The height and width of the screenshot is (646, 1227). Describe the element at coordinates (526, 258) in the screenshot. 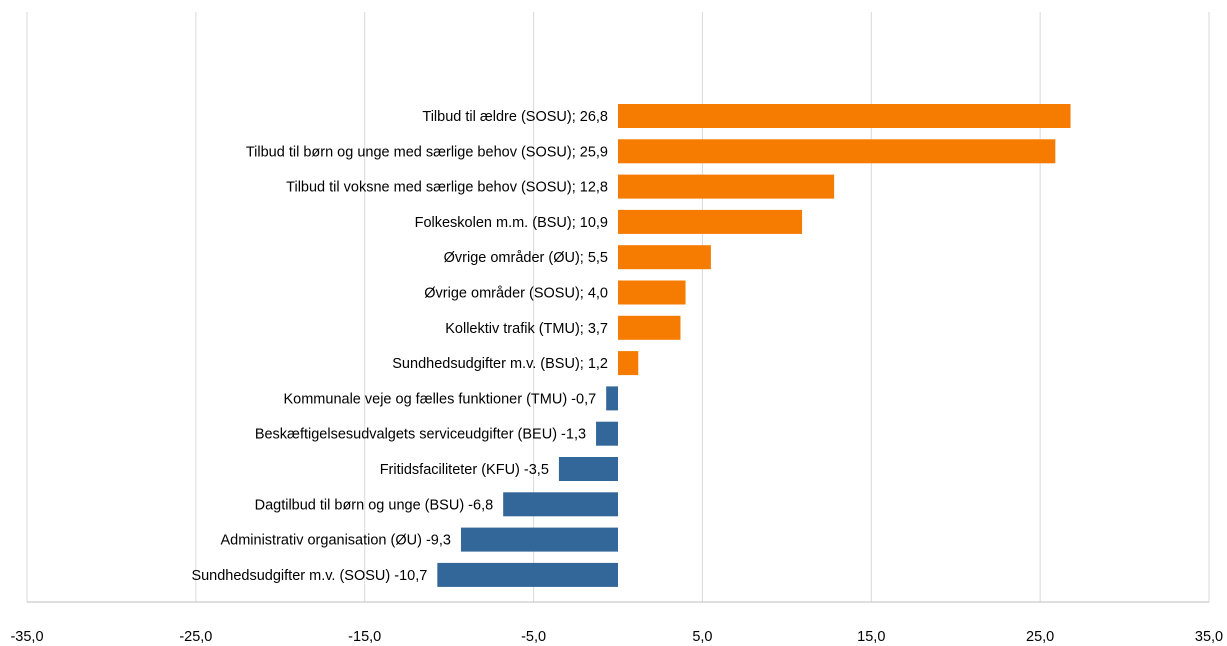

I see `bar-label: Øvrige områder (ØU); 5,5` at that location.